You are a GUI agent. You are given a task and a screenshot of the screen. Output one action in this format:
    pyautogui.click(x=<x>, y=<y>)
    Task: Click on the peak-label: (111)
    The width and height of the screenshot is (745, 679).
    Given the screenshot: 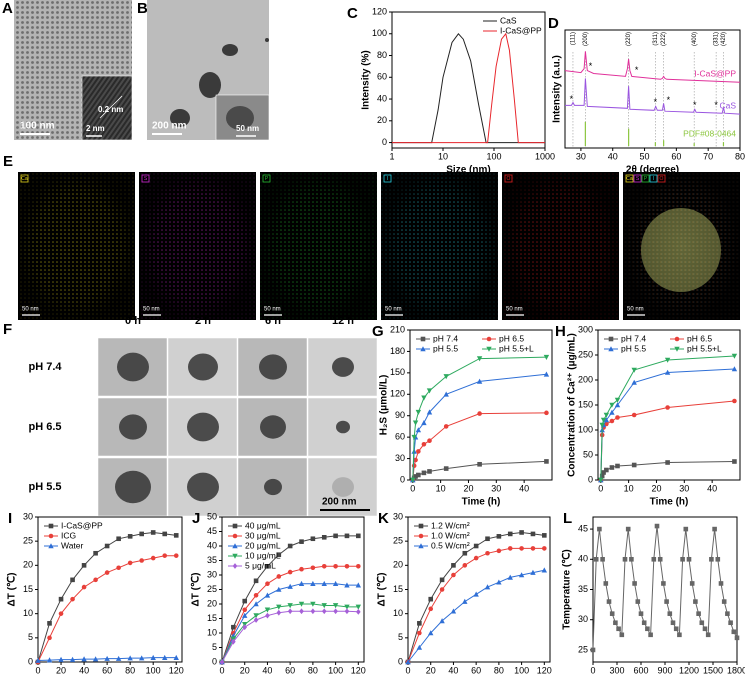 What is the action you would take?
    pyautogui.click(x=574, y=38)
    